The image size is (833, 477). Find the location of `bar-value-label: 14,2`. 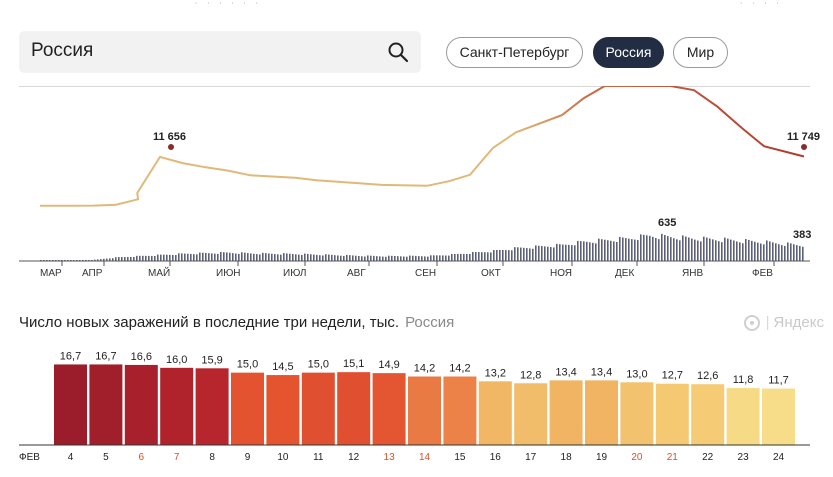

bar-value-label: 14,2 is located at coordinates (459, 369).